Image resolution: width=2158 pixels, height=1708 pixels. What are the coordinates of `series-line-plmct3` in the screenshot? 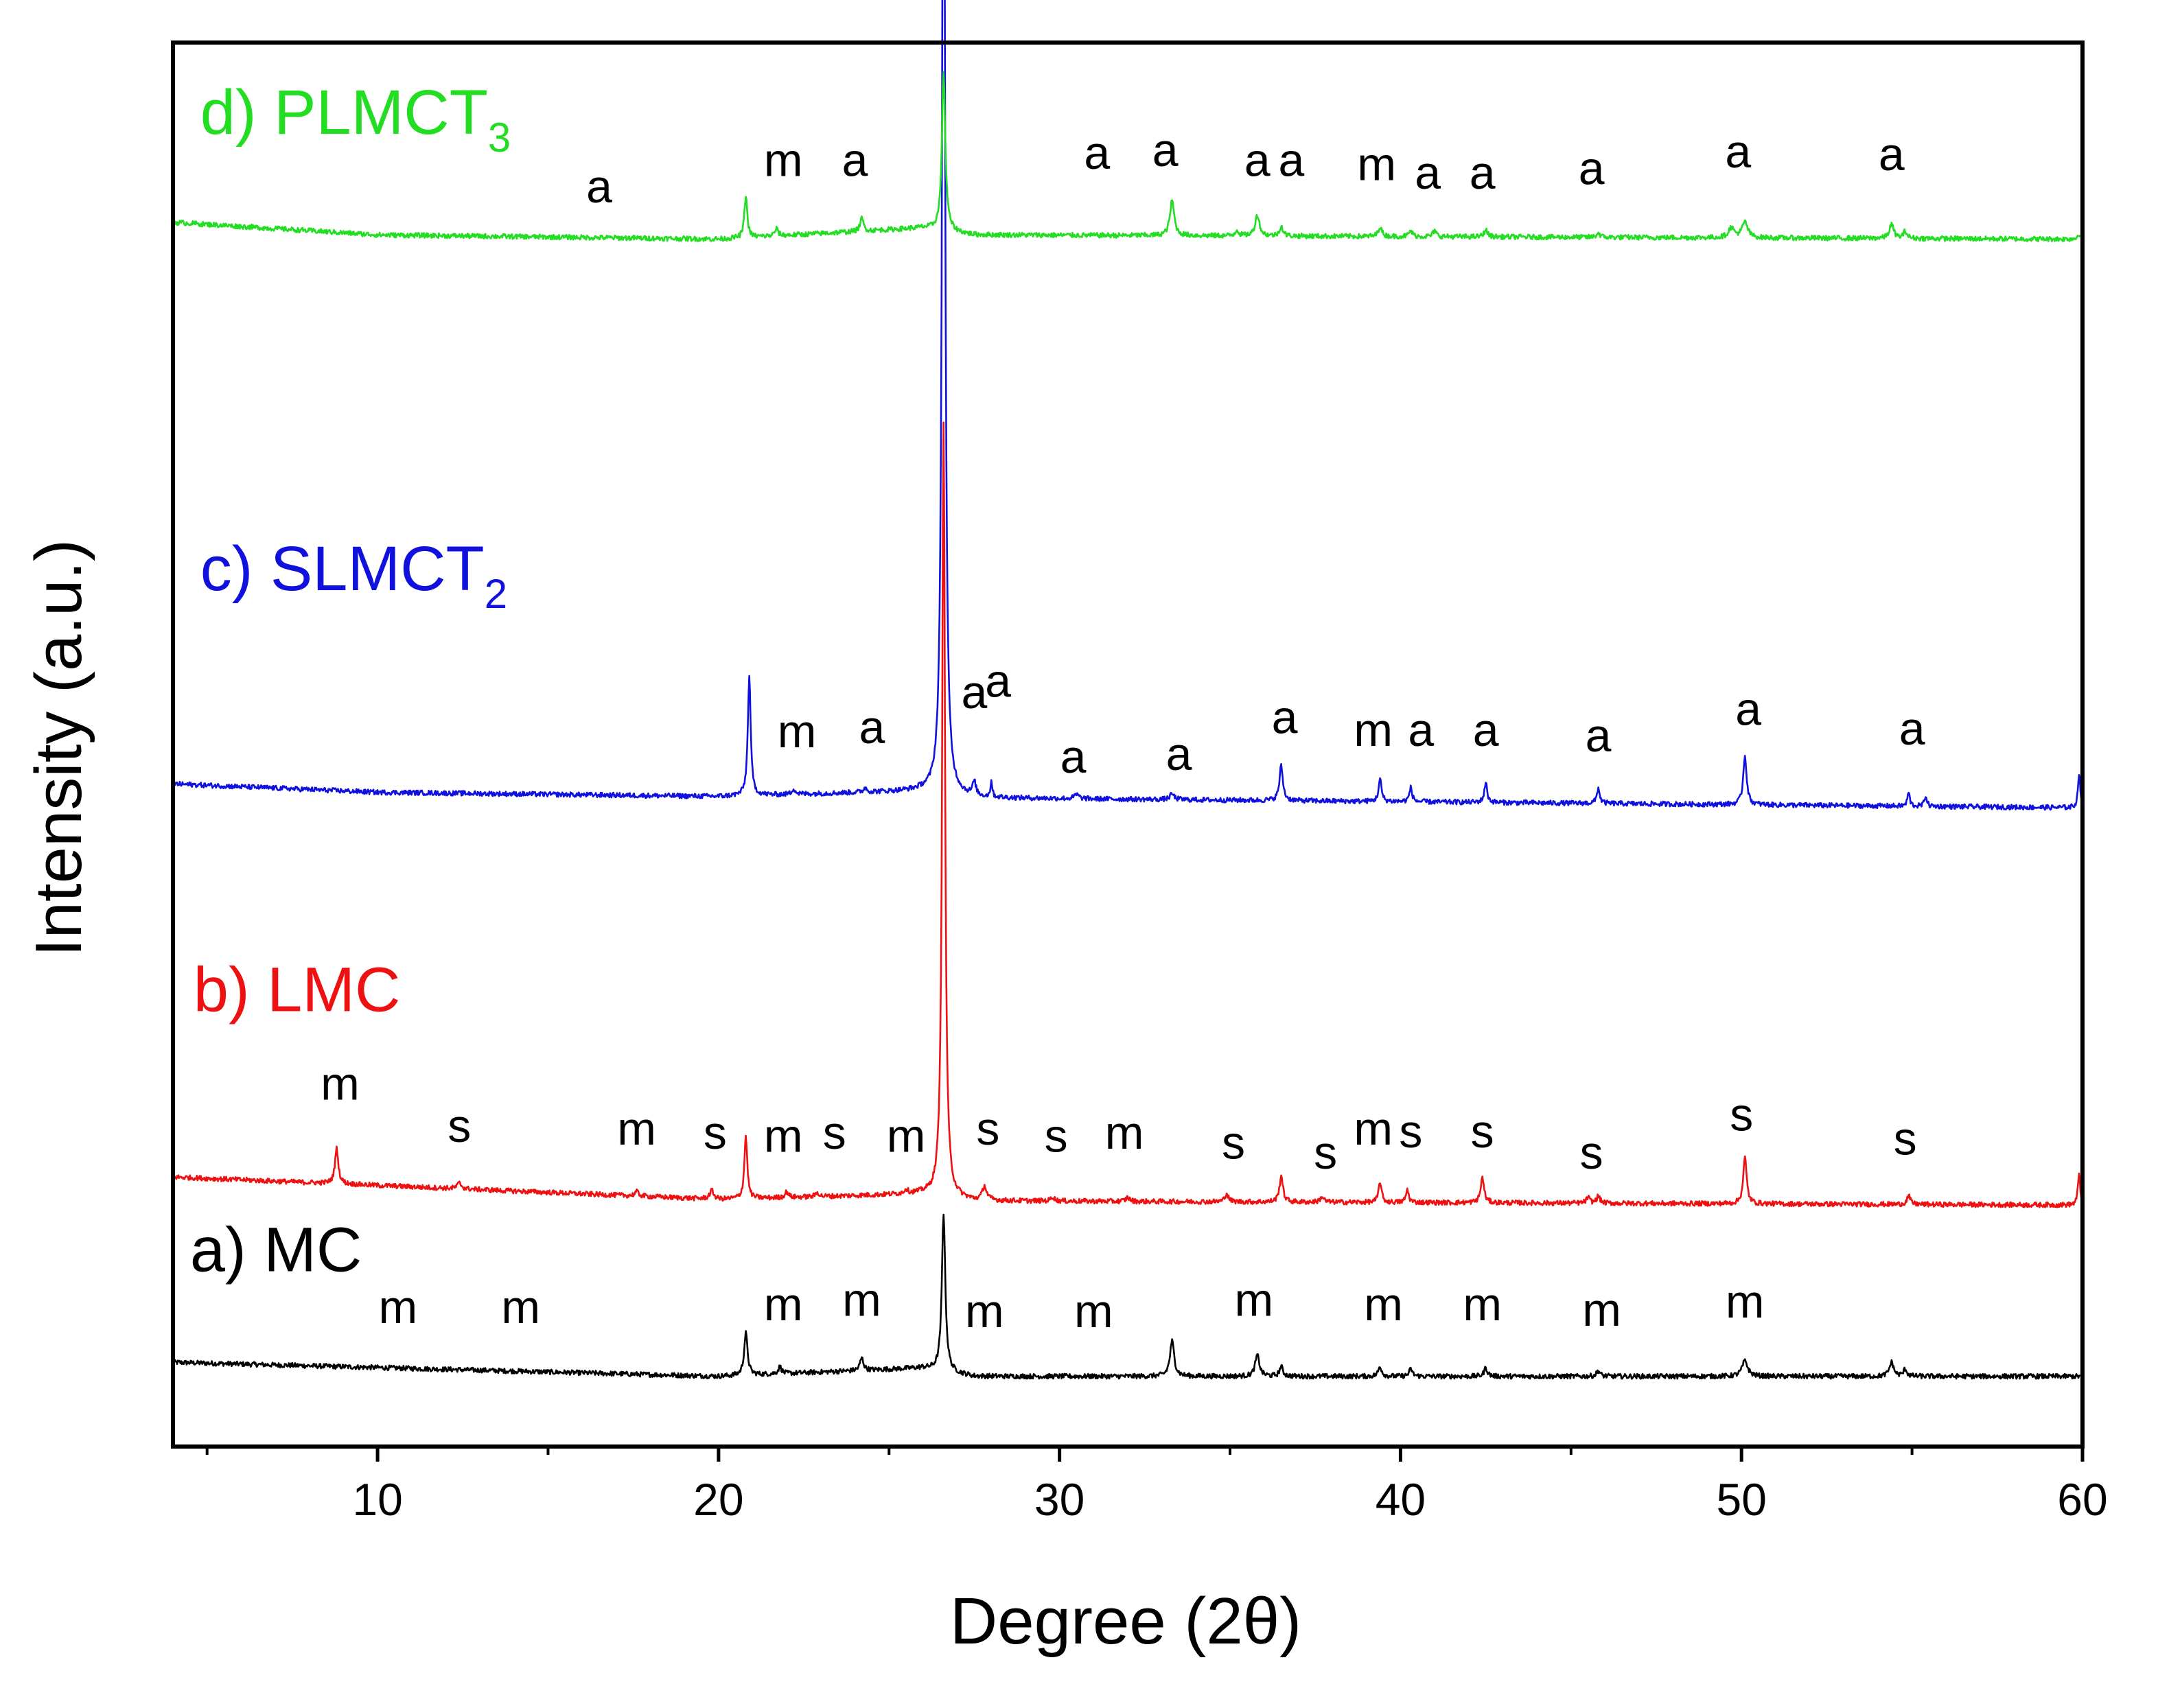 It's located at (1127, 156).